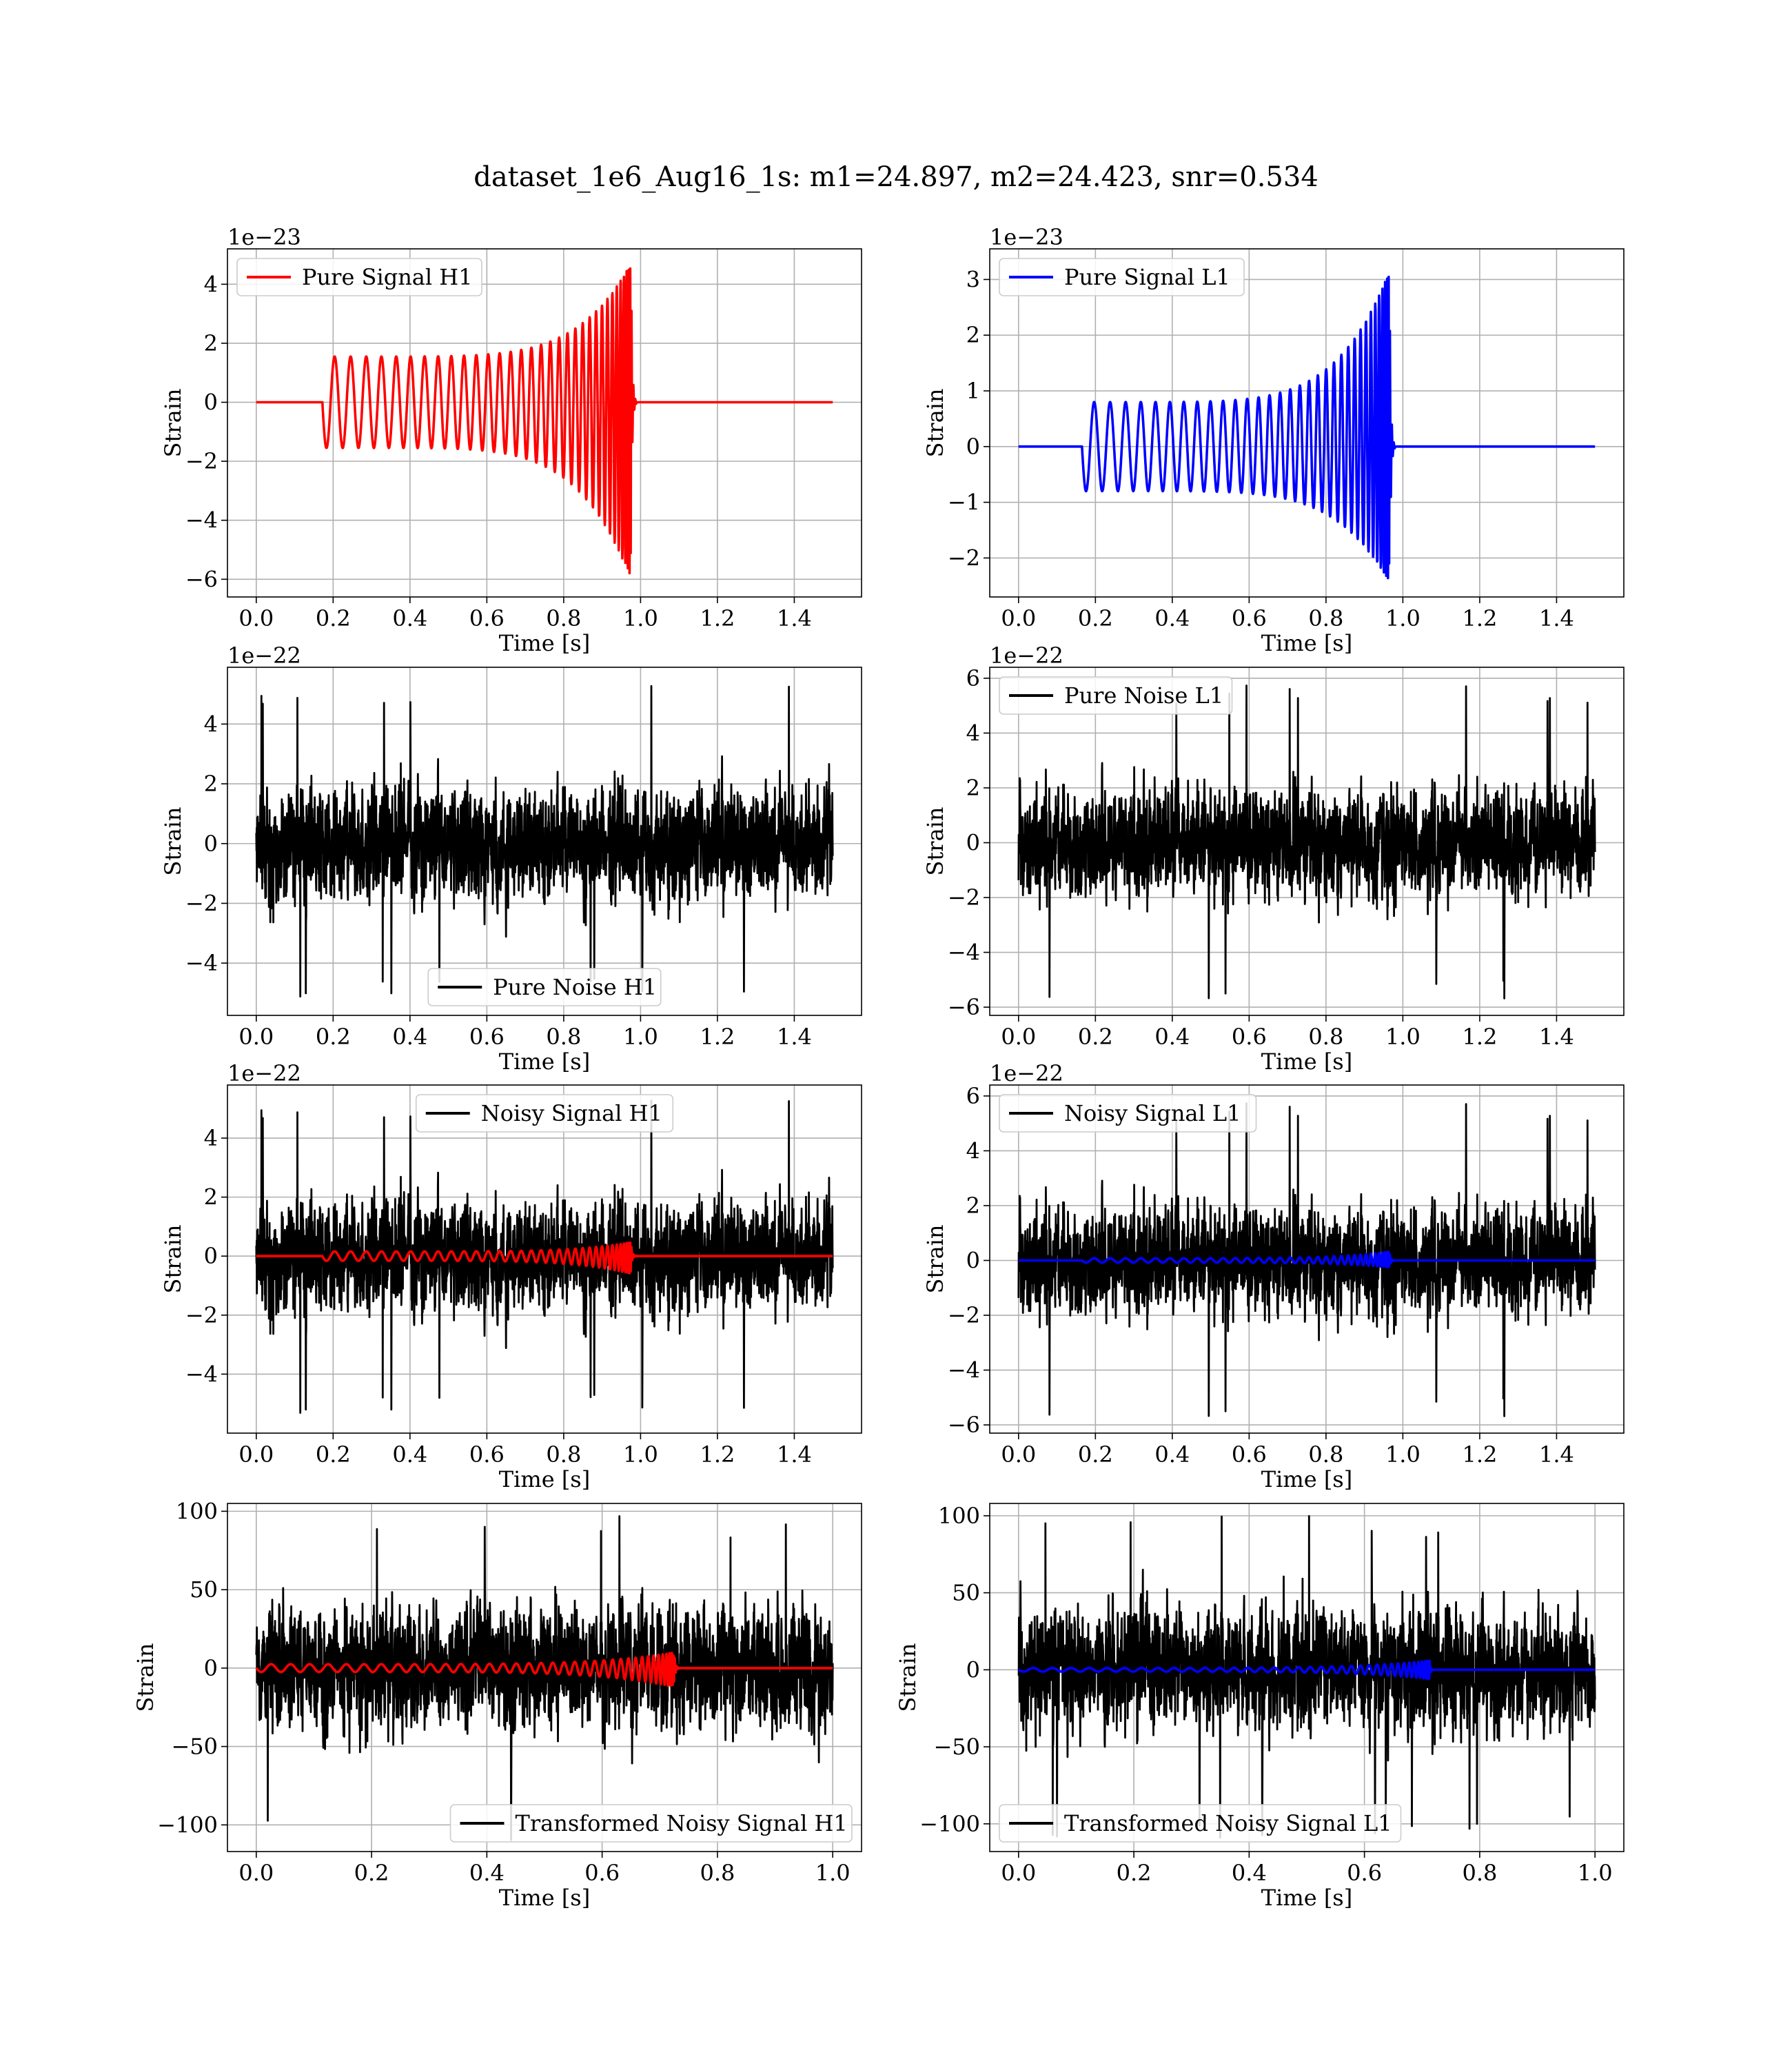 The width and height of the screenshot is (1792, 2068). What do you see at coordinates (359, 277) in the screenshot?
I see `legend: Pure Signal H1` at bounding box center [359, 277].